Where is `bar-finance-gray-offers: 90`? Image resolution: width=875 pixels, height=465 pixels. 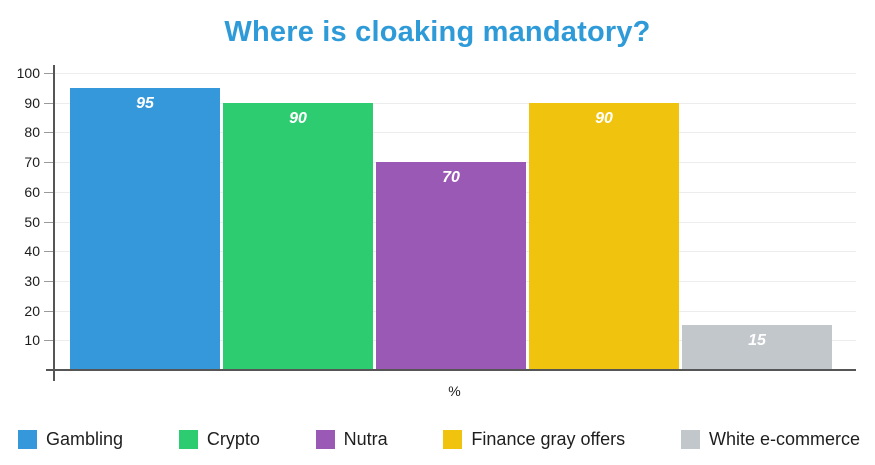
bar-finance-gray-offers: 90 is located at coordinates (604, 236).